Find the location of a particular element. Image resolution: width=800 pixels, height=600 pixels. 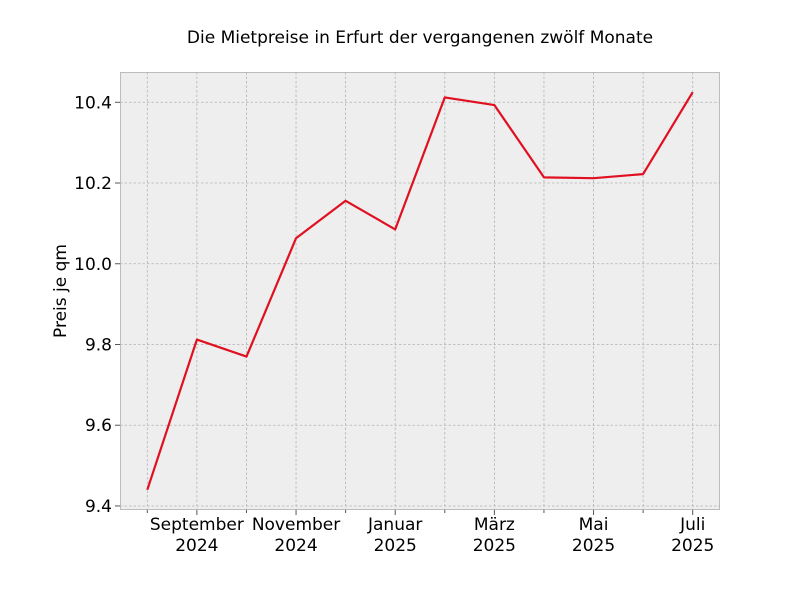

x-tick-label-month: Juli is located at coordinates (692, 525).